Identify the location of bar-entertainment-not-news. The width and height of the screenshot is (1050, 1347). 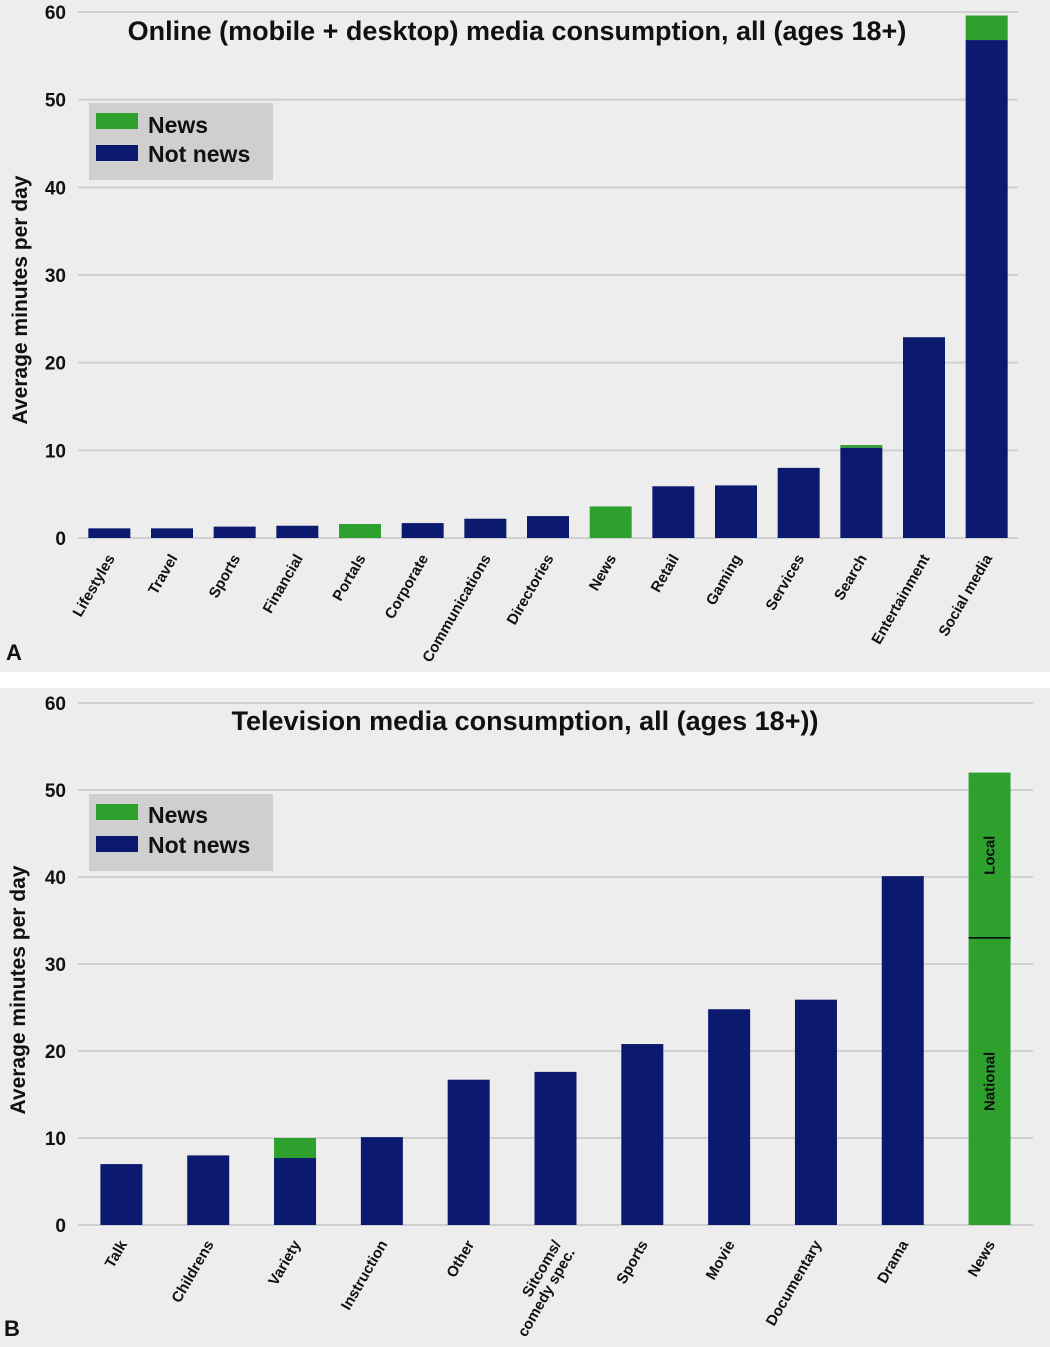
(924, 437).